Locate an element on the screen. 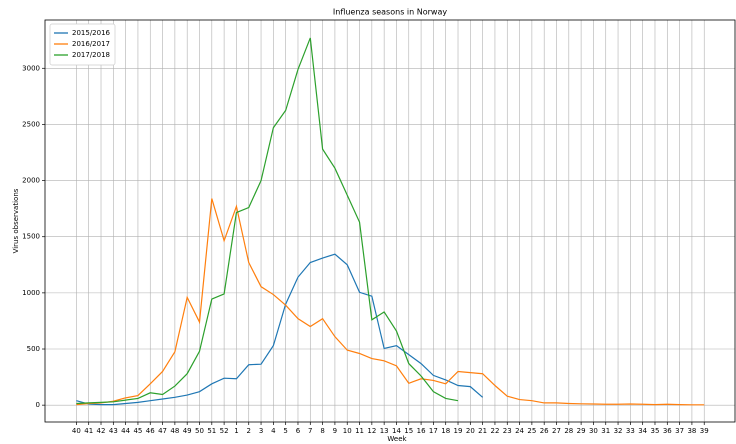 The width and height of the screenshot is (736, 444). x-tick-label: 9 is located at coordinates (335, 431).